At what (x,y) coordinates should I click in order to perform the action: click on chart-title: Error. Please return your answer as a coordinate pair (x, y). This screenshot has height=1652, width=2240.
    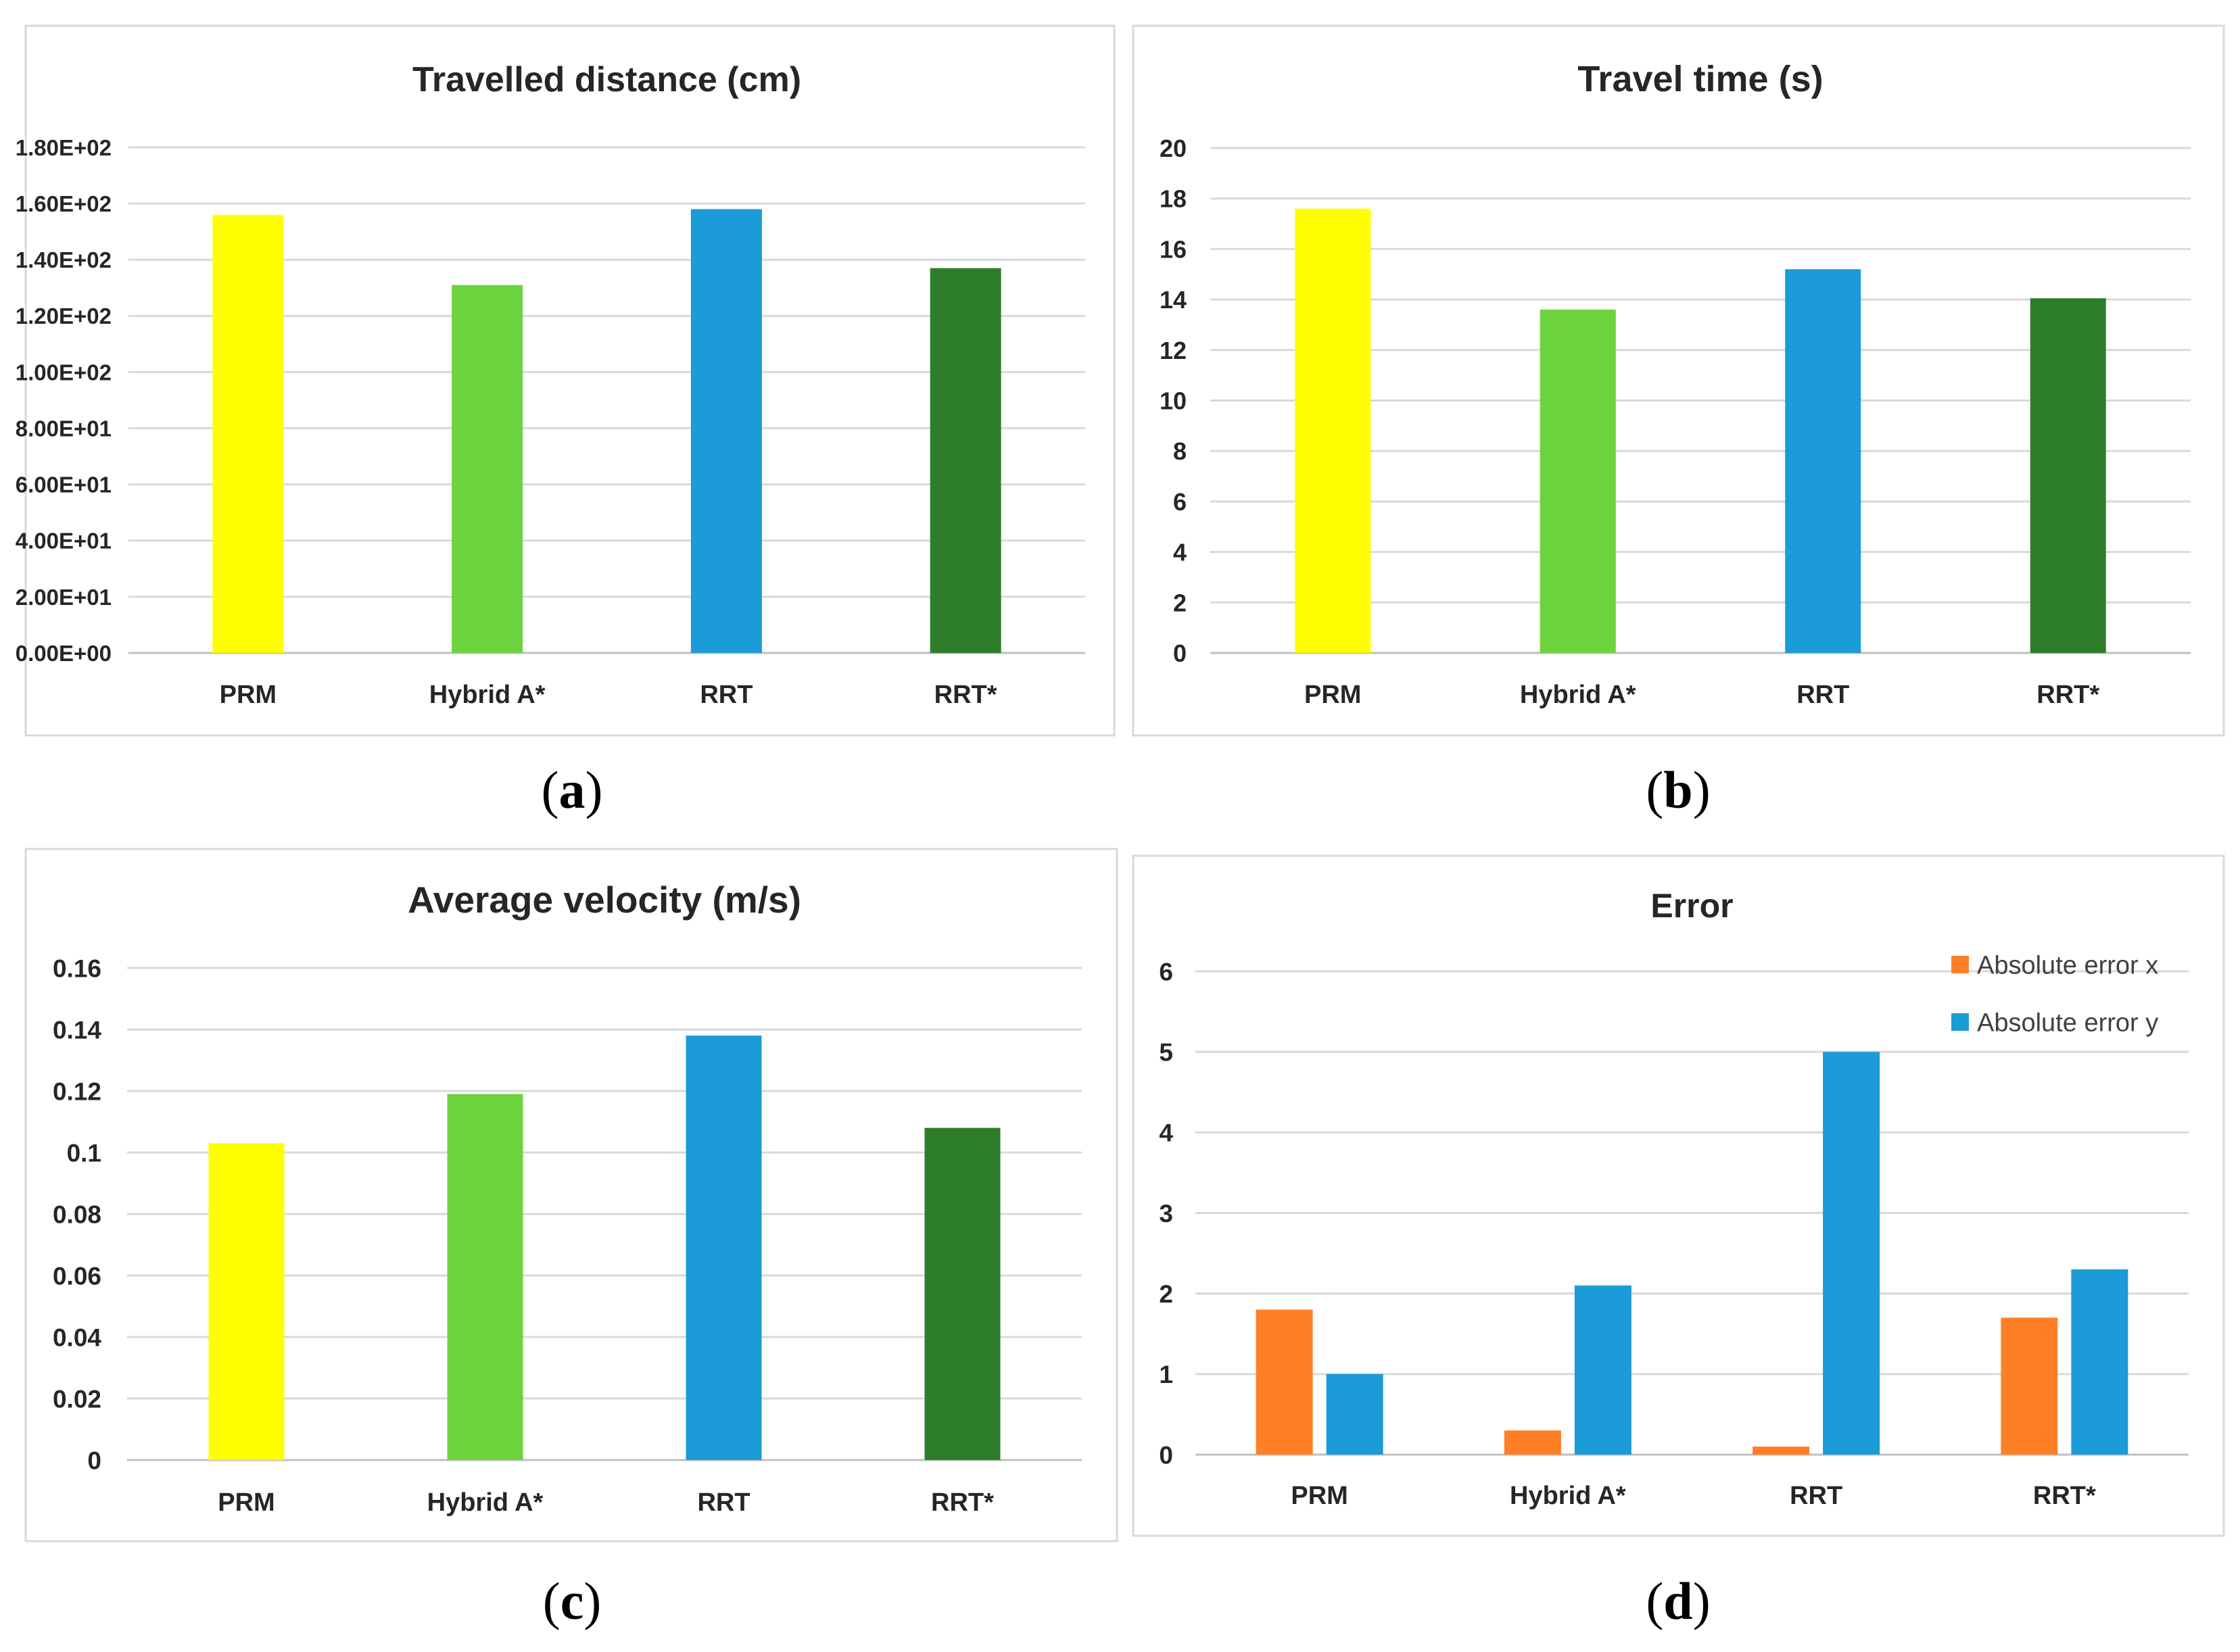
    Looking at the image, I should click on (1691, 906).